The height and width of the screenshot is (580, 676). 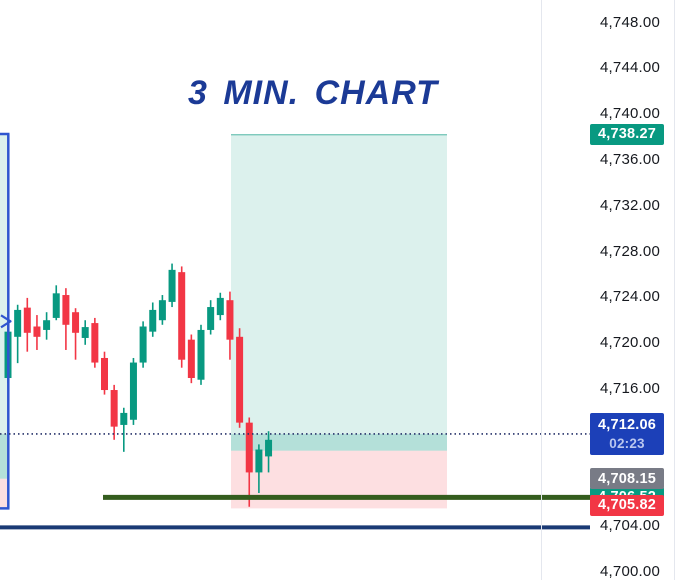 What do you see at coordinates (313, 93) in the screenshot?
I see `chart-title: 3 MIN. CHART` at bounding box center [313, 93].